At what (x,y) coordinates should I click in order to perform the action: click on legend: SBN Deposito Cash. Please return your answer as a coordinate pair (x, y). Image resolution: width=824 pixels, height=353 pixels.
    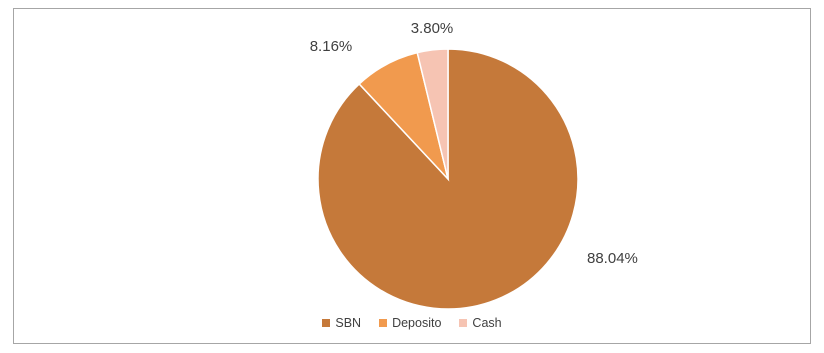
    Looking at the image, I should click on (412, 323).